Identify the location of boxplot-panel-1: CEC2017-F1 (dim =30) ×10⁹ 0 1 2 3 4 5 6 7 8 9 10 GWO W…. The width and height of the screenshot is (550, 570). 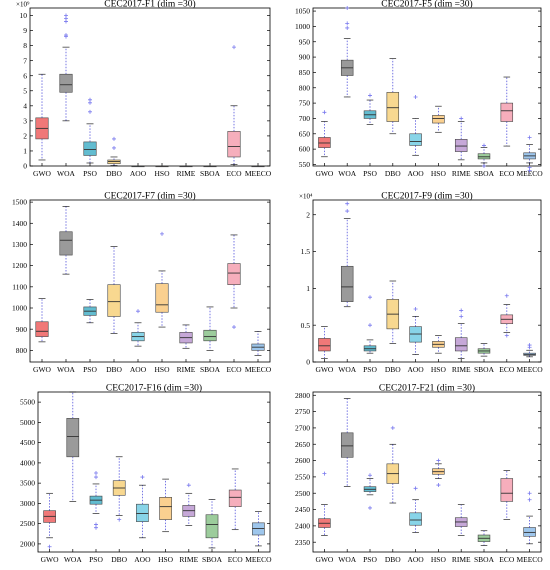
(144, 89).